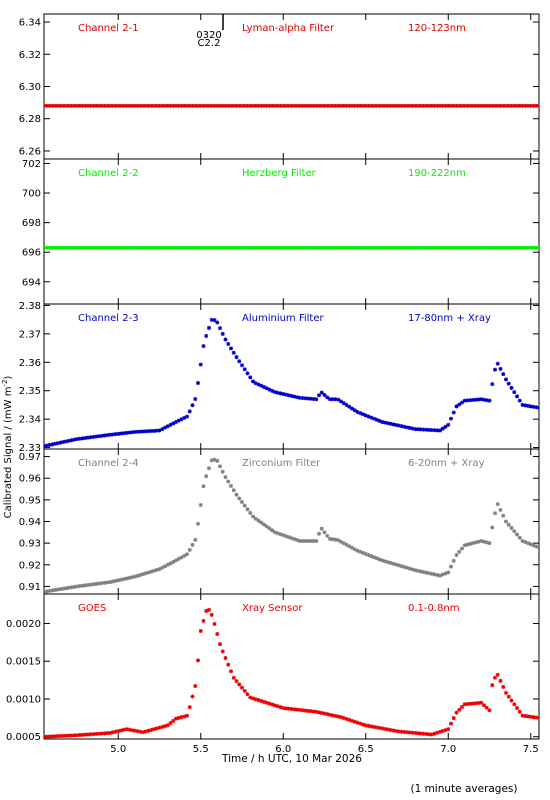 This screenshot has width=550, height=800. I want to click on channel-label: Channel 2-4, so click(108, 463).